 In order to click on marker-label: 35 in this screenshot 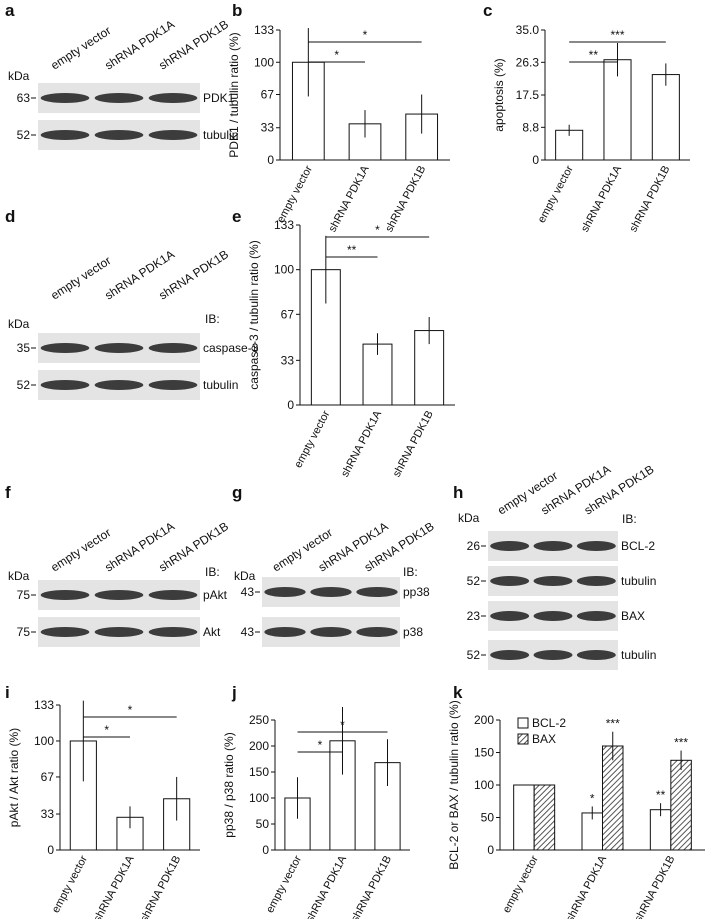, I will do `click(24, 348)`.